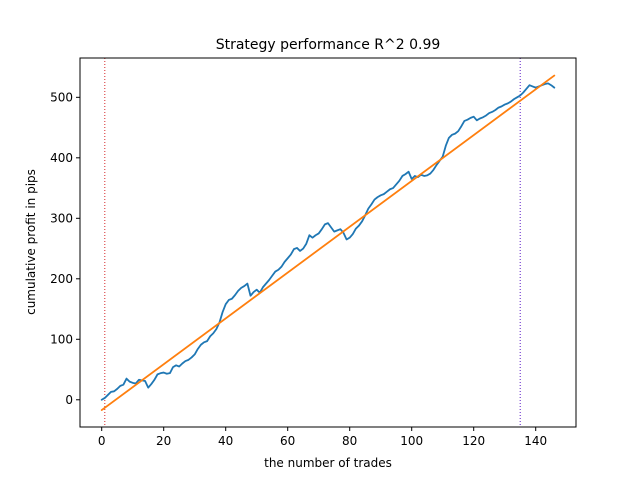 The image size is (640, 480). What do you see at coordinates (287, 441) in the screenshot?
I see `x-tick-label: 60` at bounding box center [287, 441].